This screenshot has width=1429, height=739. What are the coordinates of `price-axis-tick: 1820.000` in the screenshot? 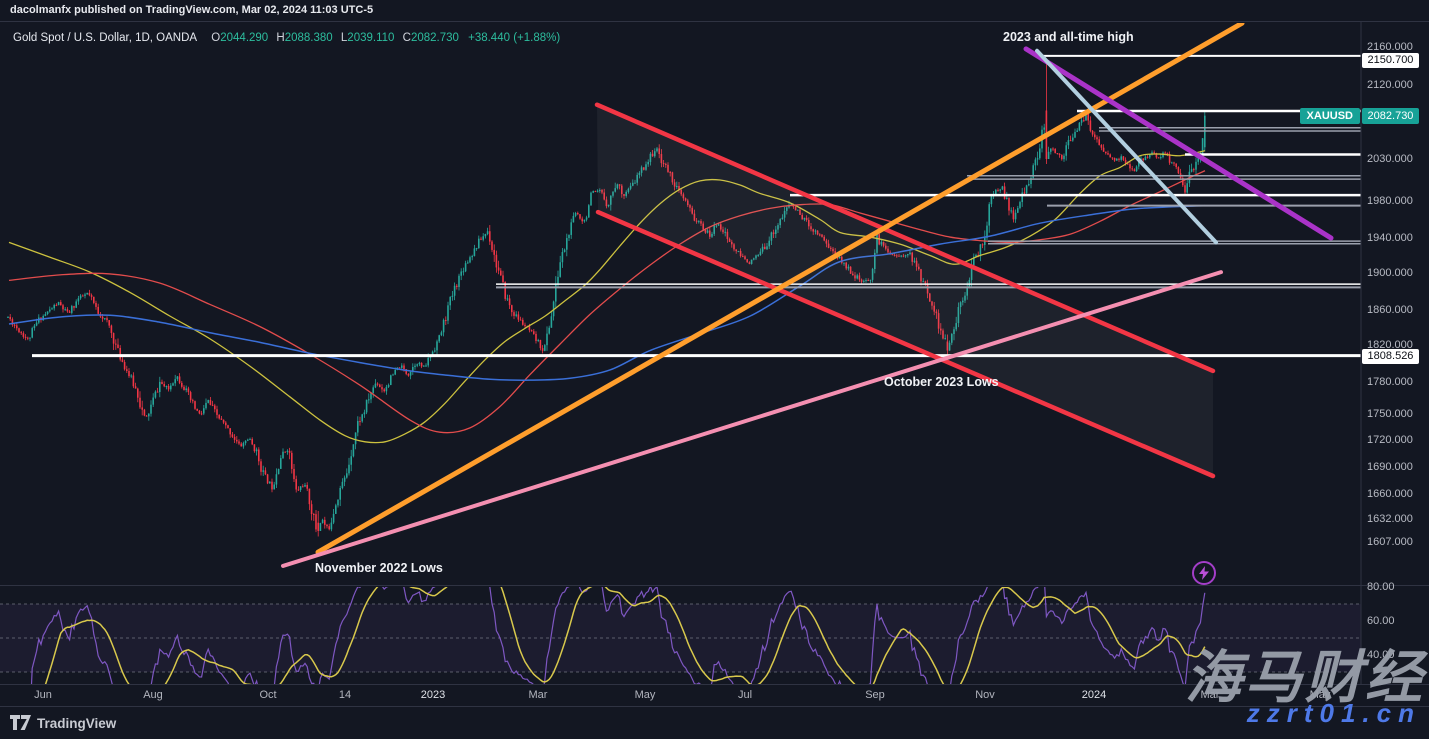 It's located at (1390, 345).